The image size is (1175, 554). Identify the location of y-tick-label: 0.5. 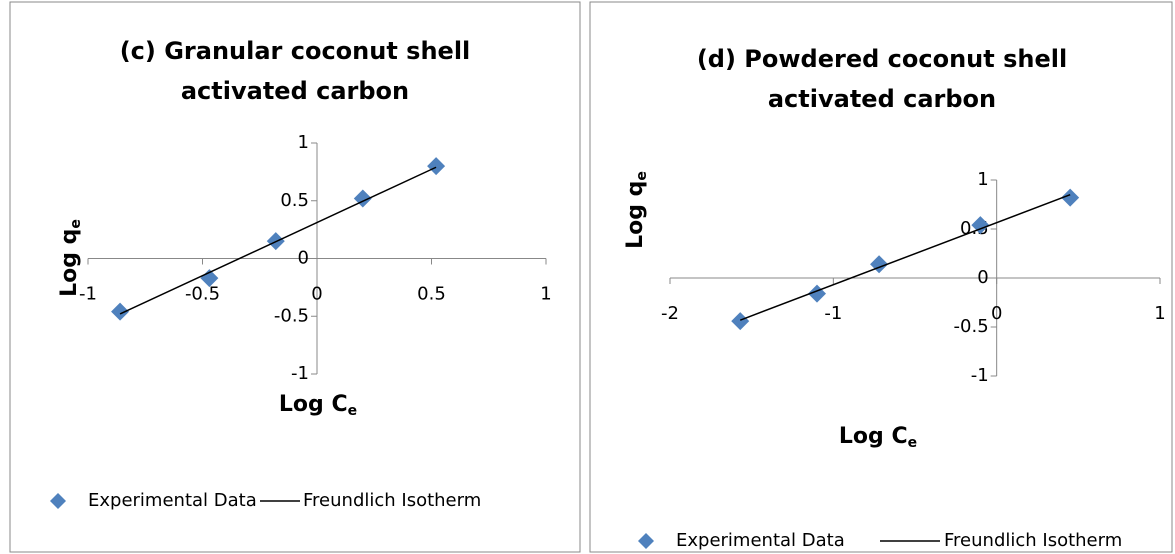
(294, 200).